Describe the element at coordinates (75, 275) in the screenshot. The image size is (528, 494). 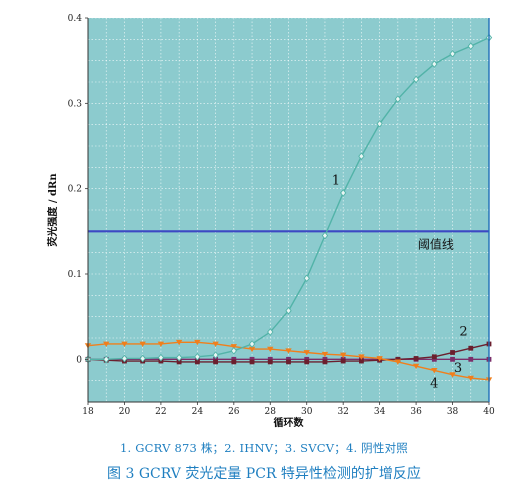
I see `y-tick-label: 0.1` at that location.